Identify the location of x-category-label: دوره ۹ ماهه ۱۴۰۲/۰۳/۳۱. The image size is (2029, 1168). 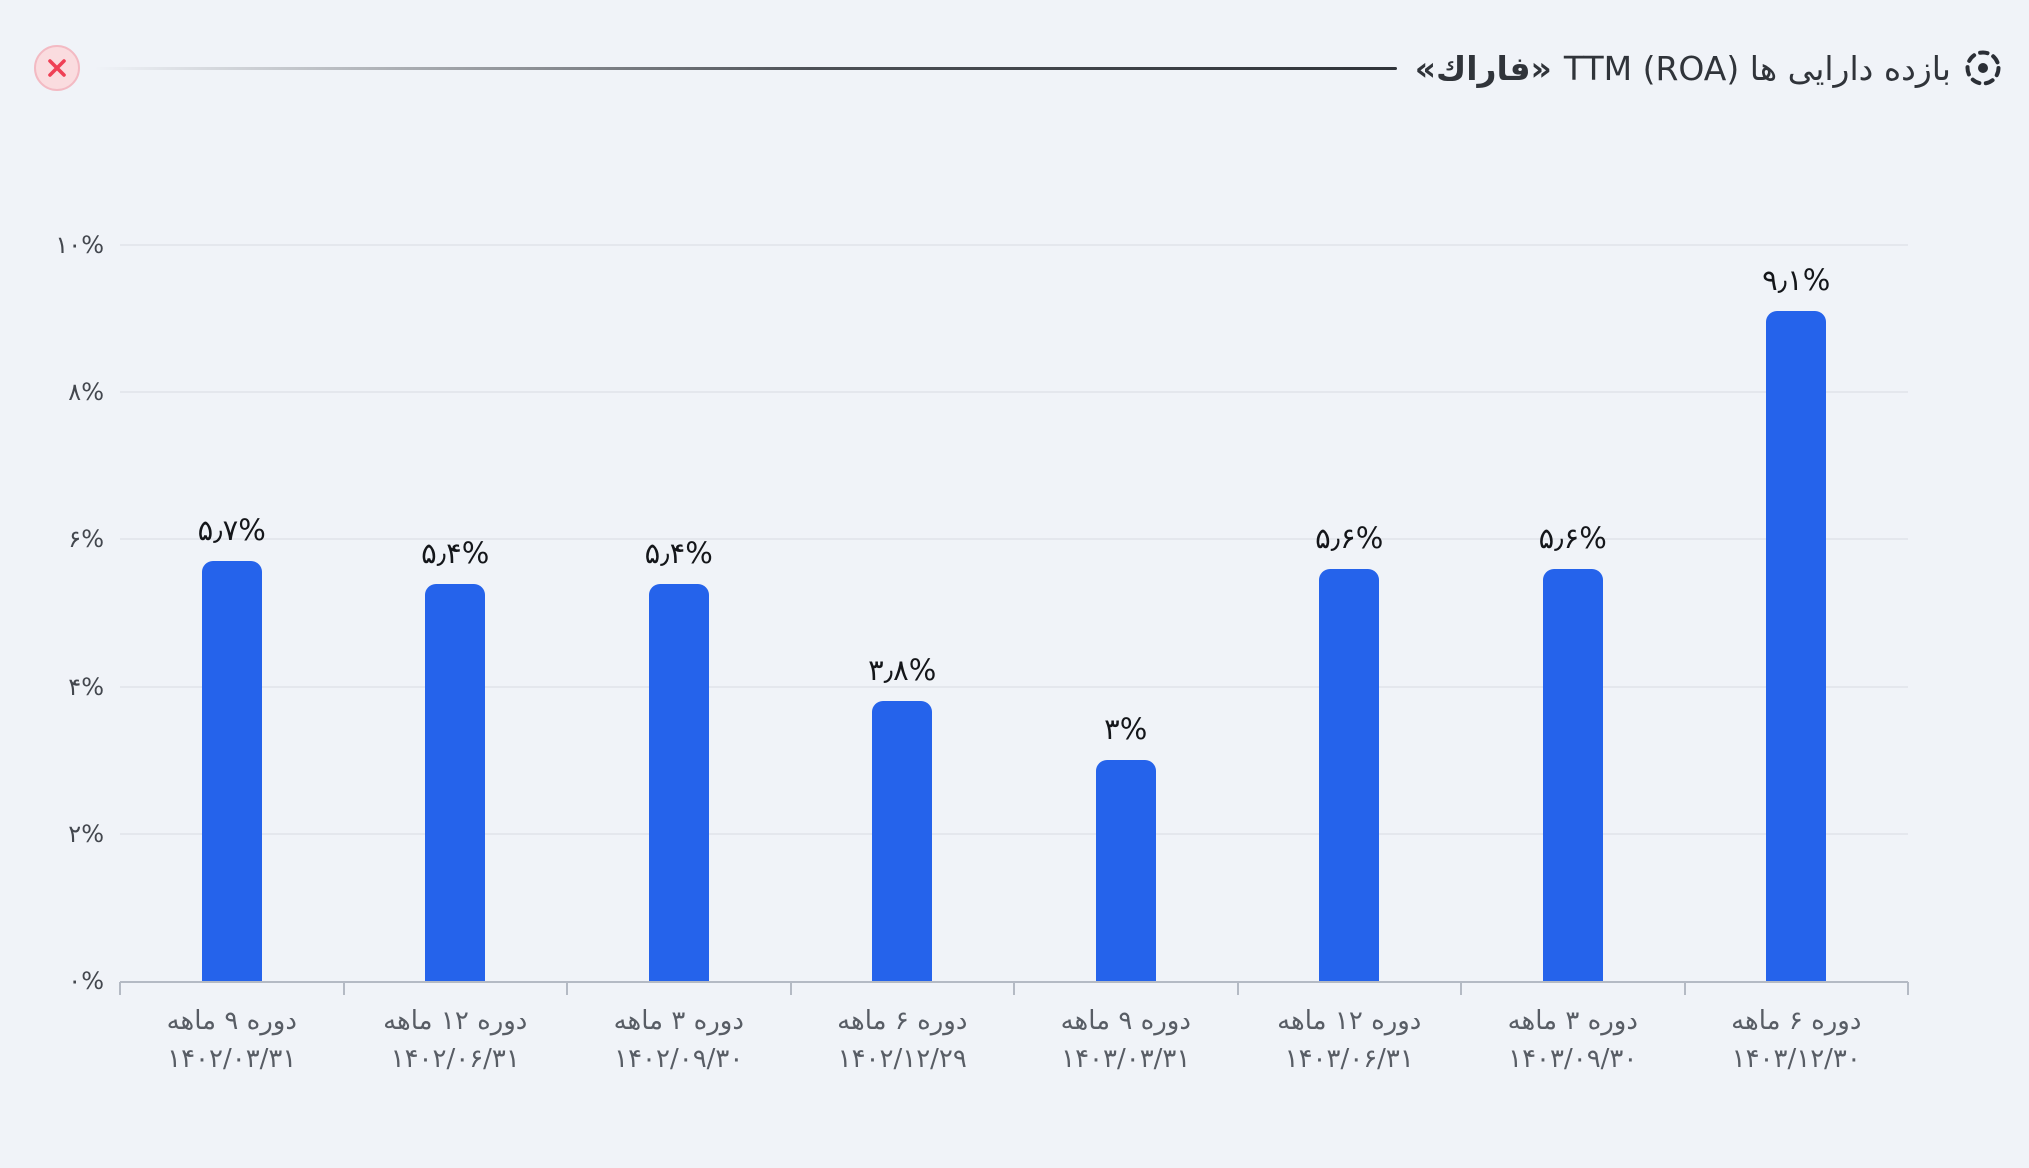
(232, 1040).